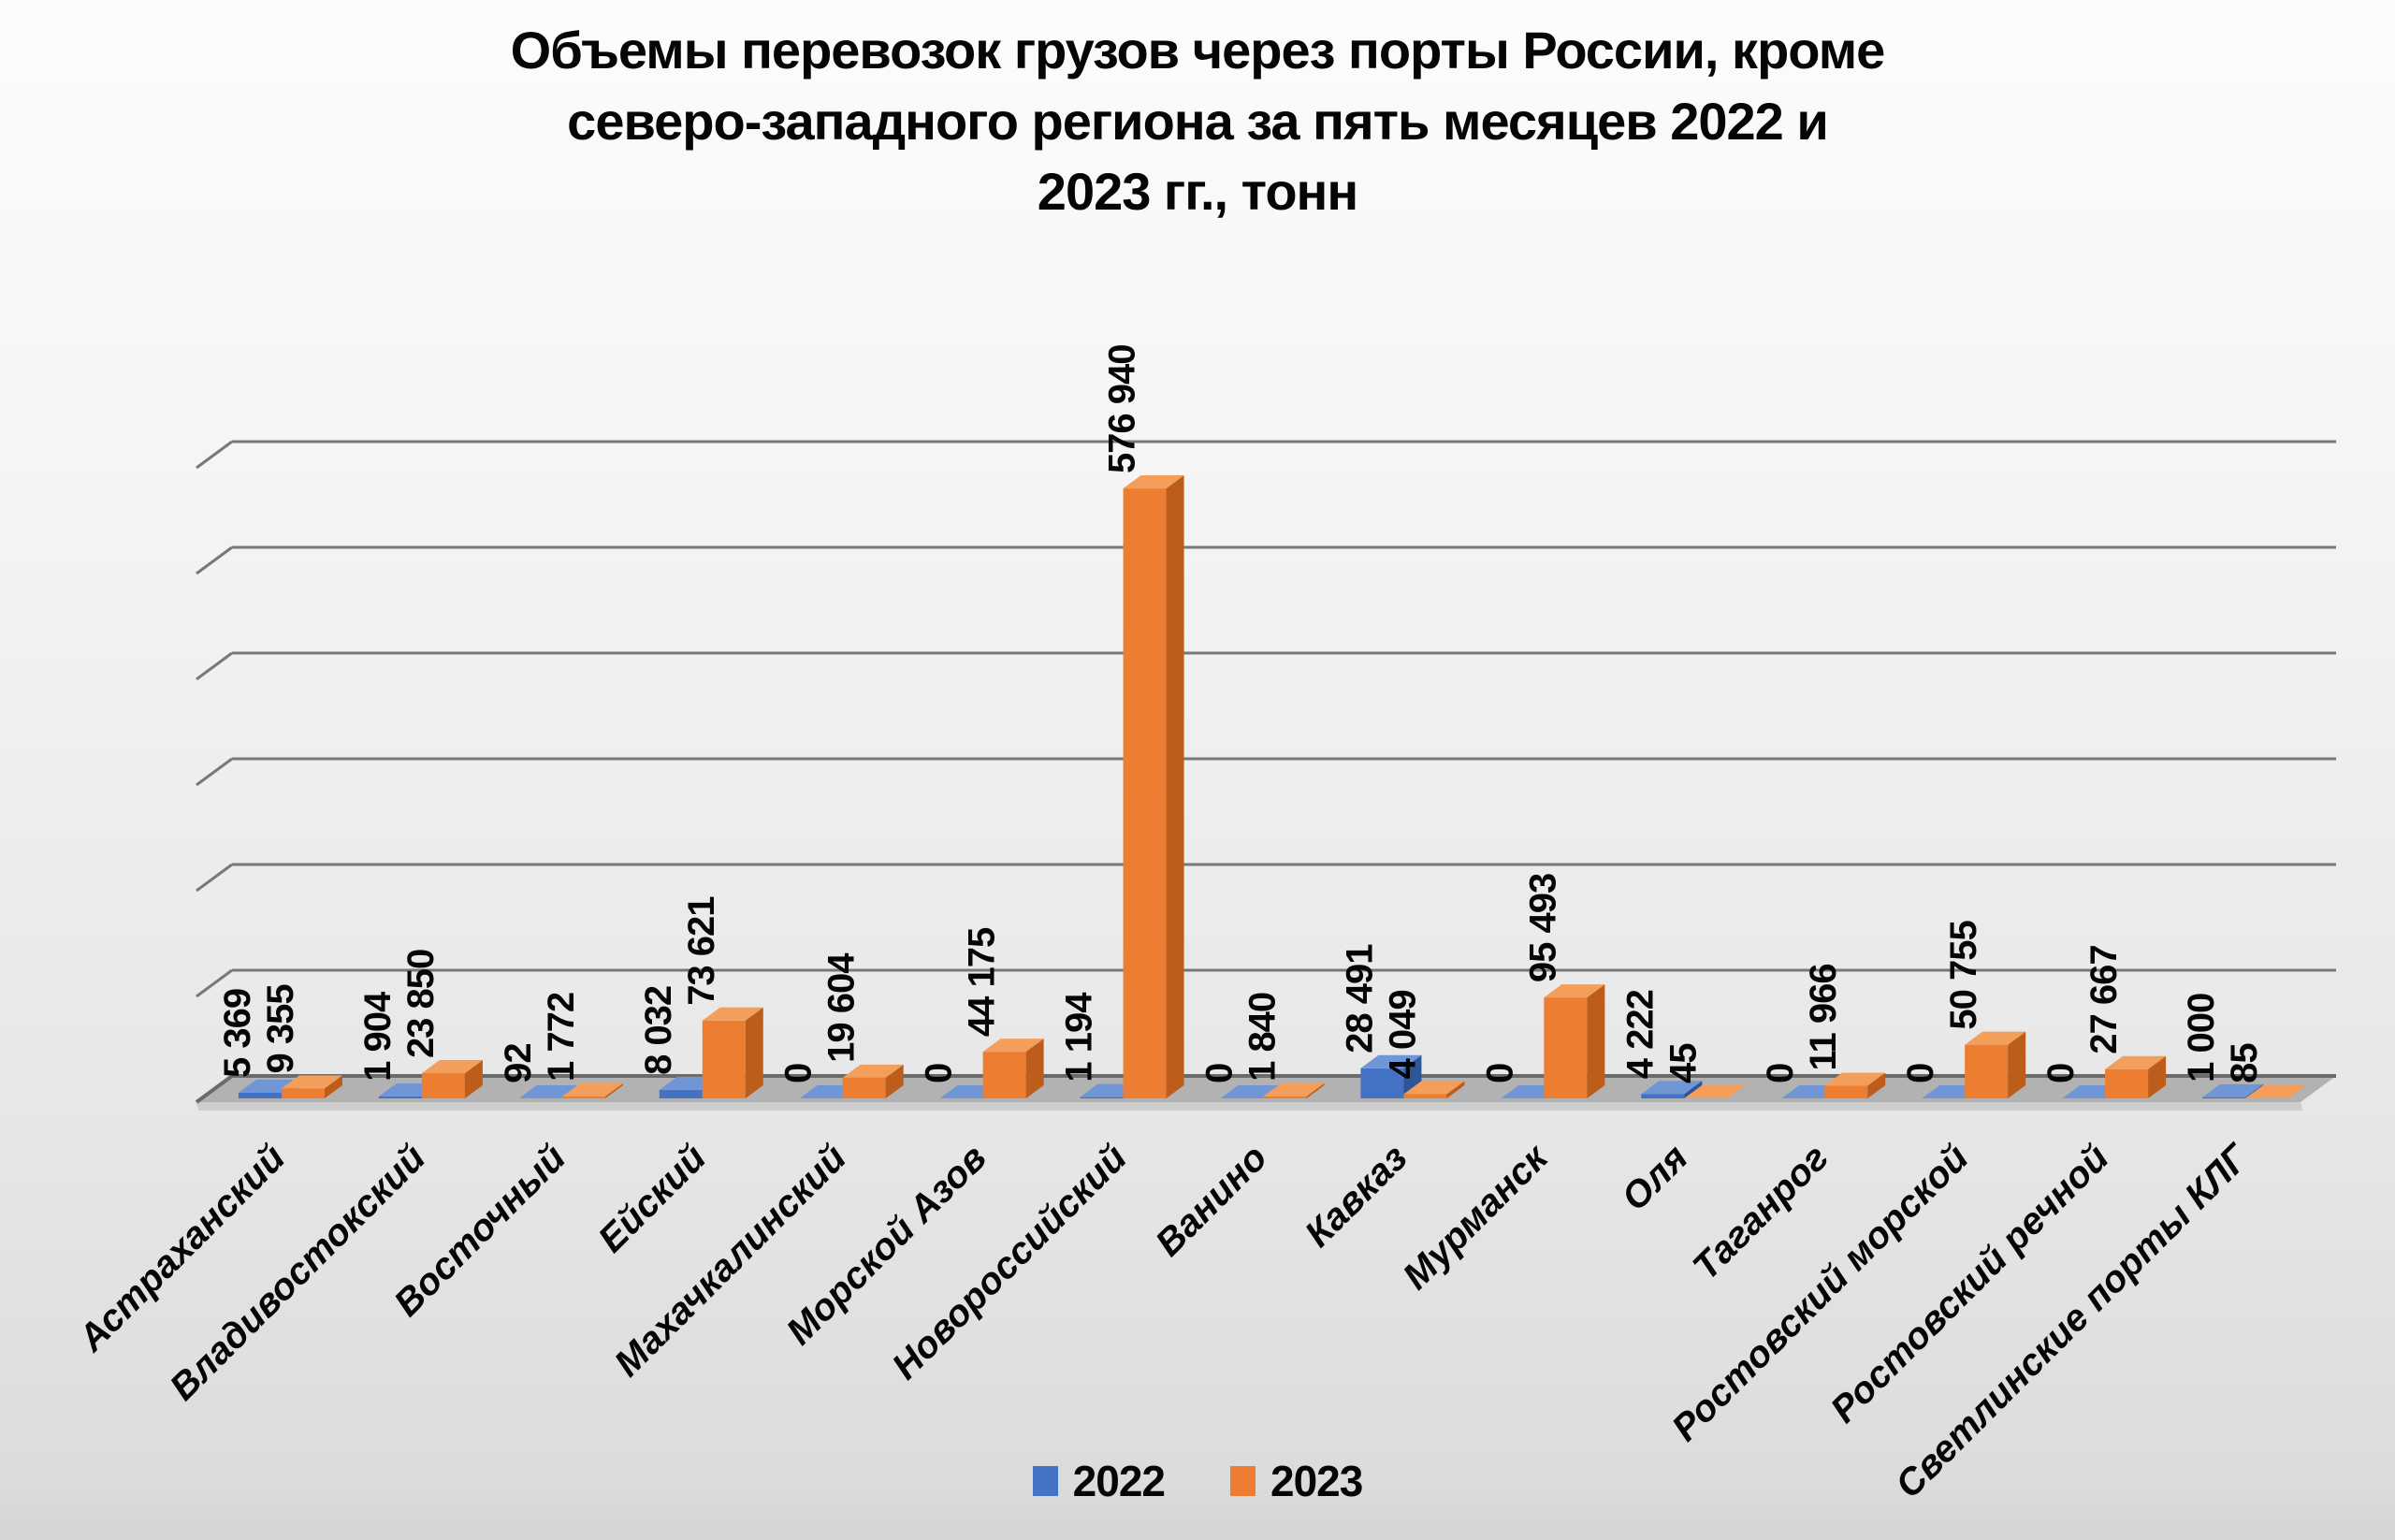 Image resolution: width=2395 pixels, height=1540 pixels. What do you see at coordinates (1211, 1201) in the screenshot?
I see `category-label: Ванино` at bounding box center [1211, 1201].